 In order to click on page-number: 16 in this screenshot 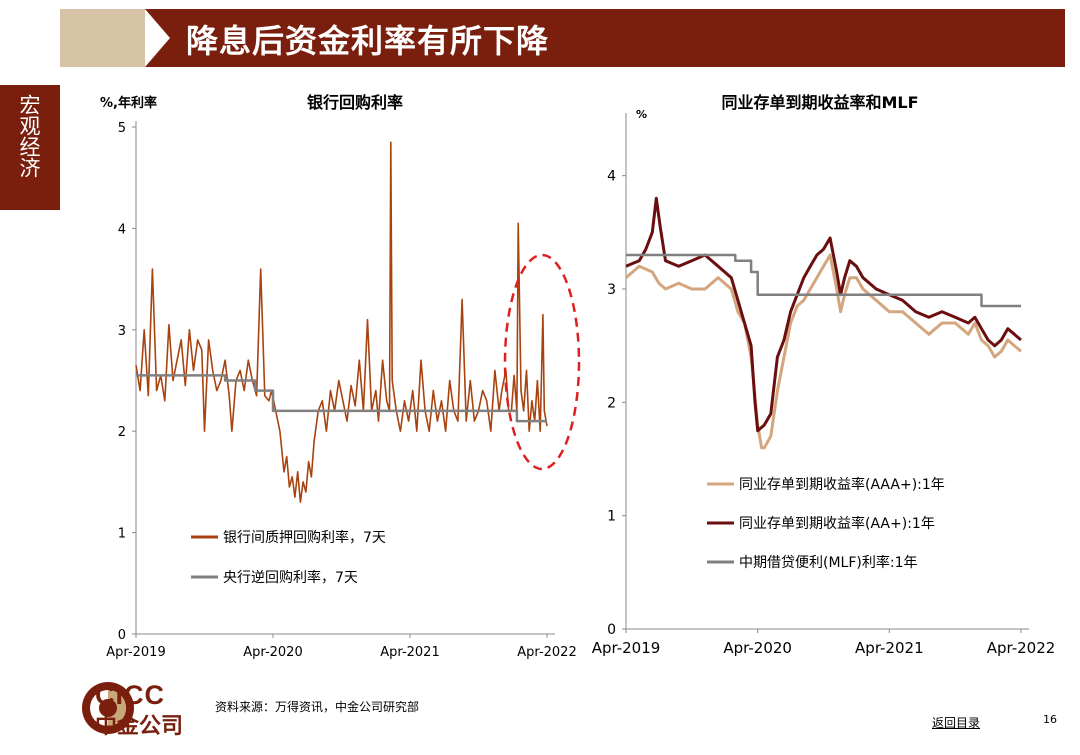, I will do `click(1050, 719)`.